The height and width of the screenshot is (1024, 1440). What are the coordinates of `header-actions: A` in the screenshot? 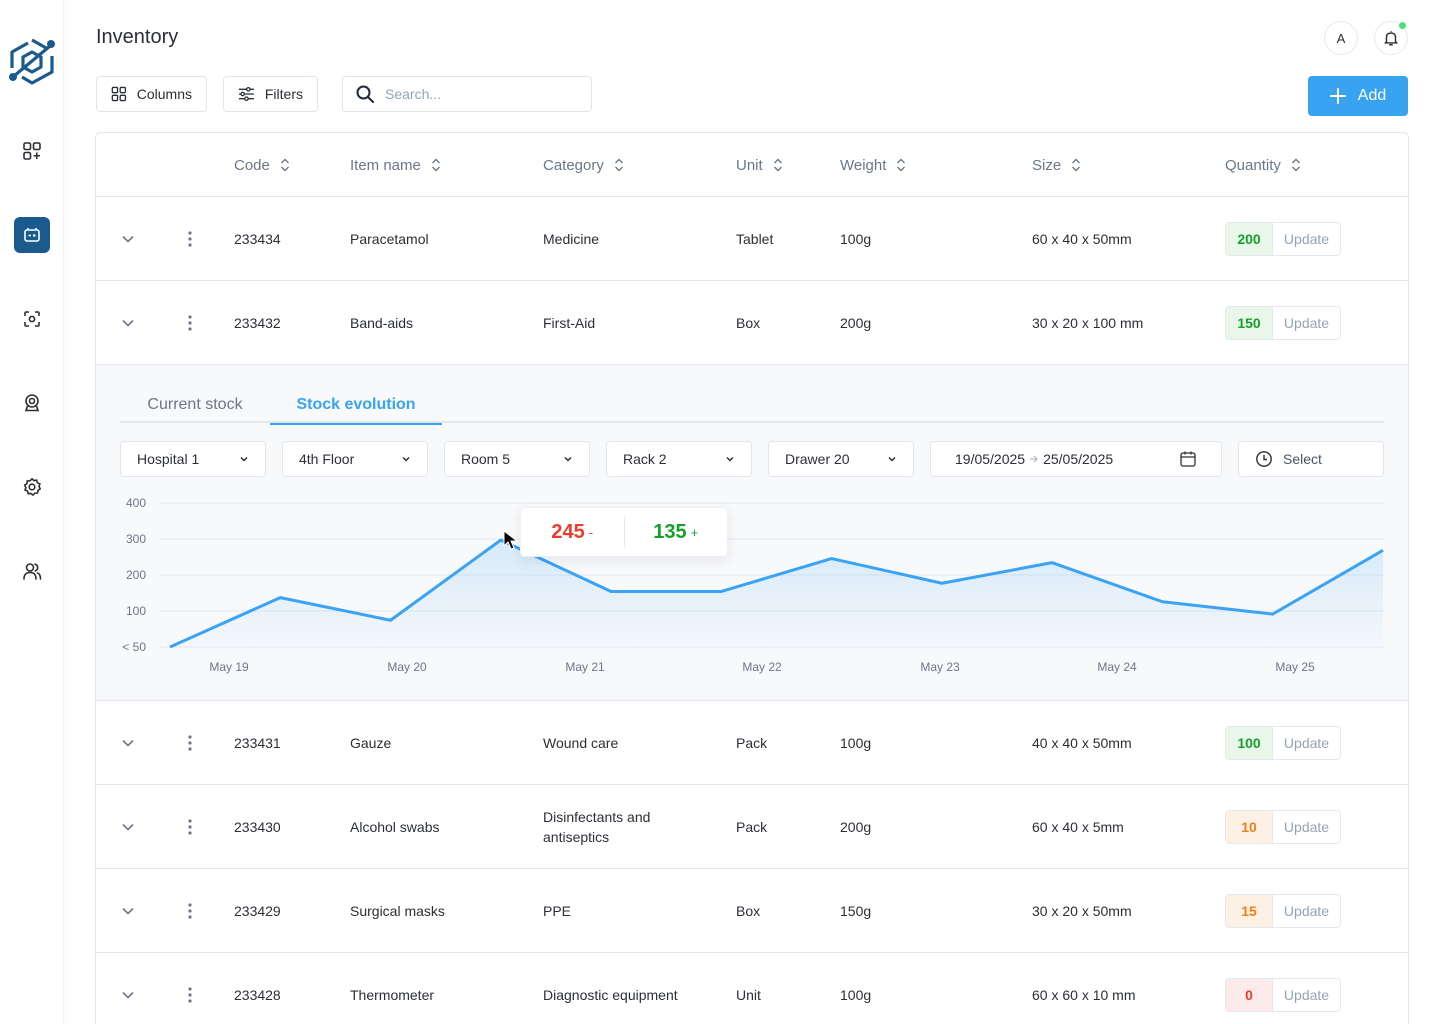 It's located at (1366, 38).